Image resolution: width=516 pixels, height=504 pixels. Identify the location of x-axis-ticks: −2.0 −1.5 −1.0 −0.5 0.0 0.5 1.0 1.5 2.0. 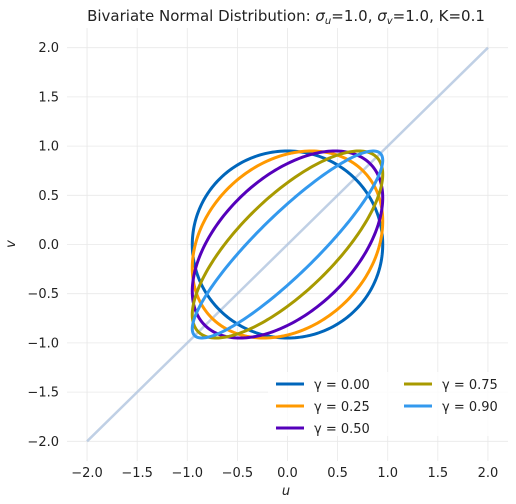
(284, 473).